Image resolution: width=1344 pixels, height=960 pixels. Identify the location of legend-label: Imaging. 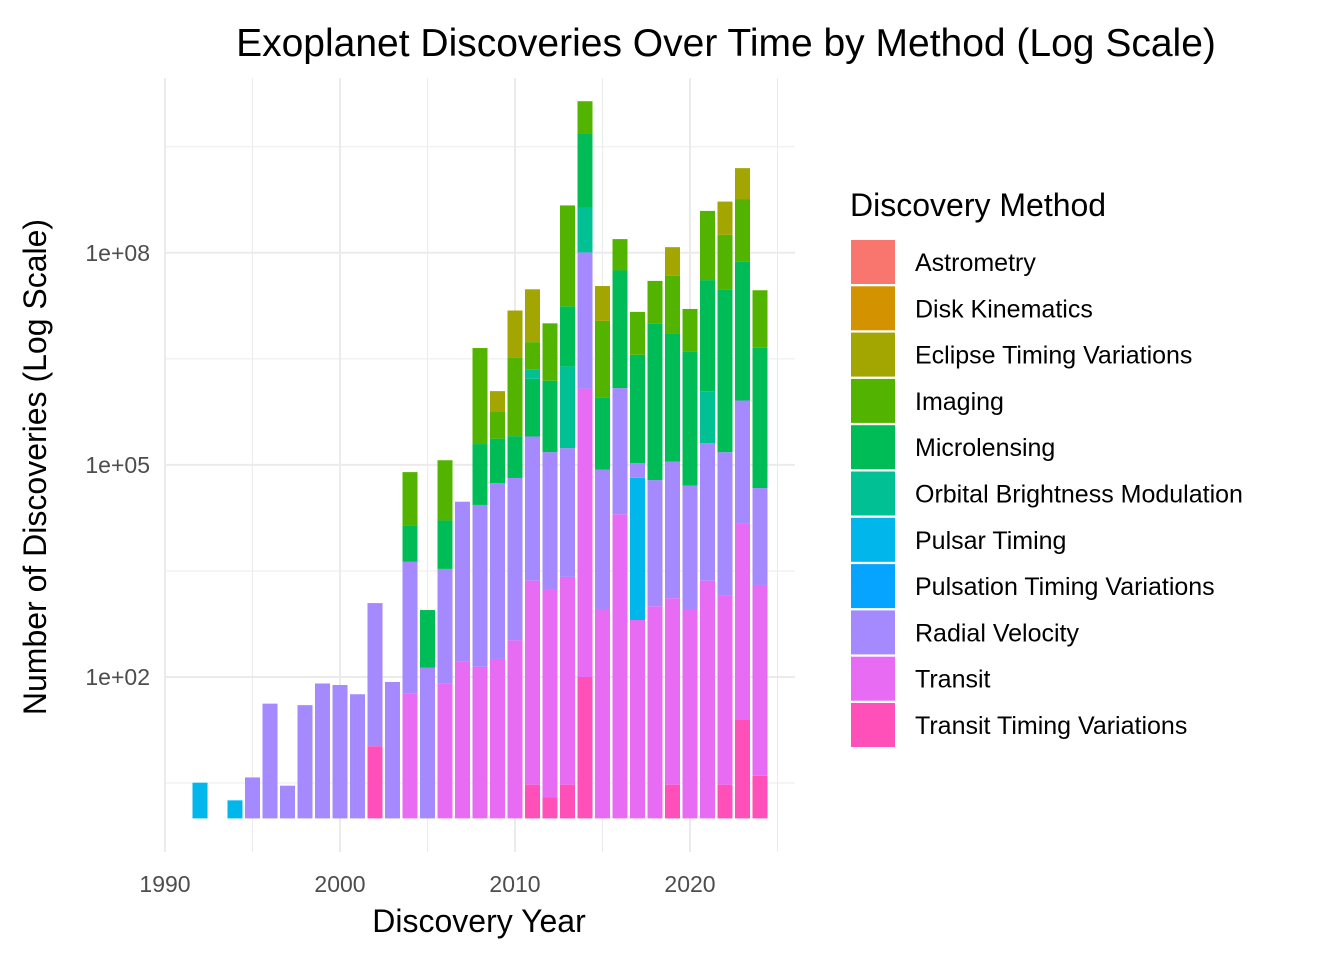
(959, 402).